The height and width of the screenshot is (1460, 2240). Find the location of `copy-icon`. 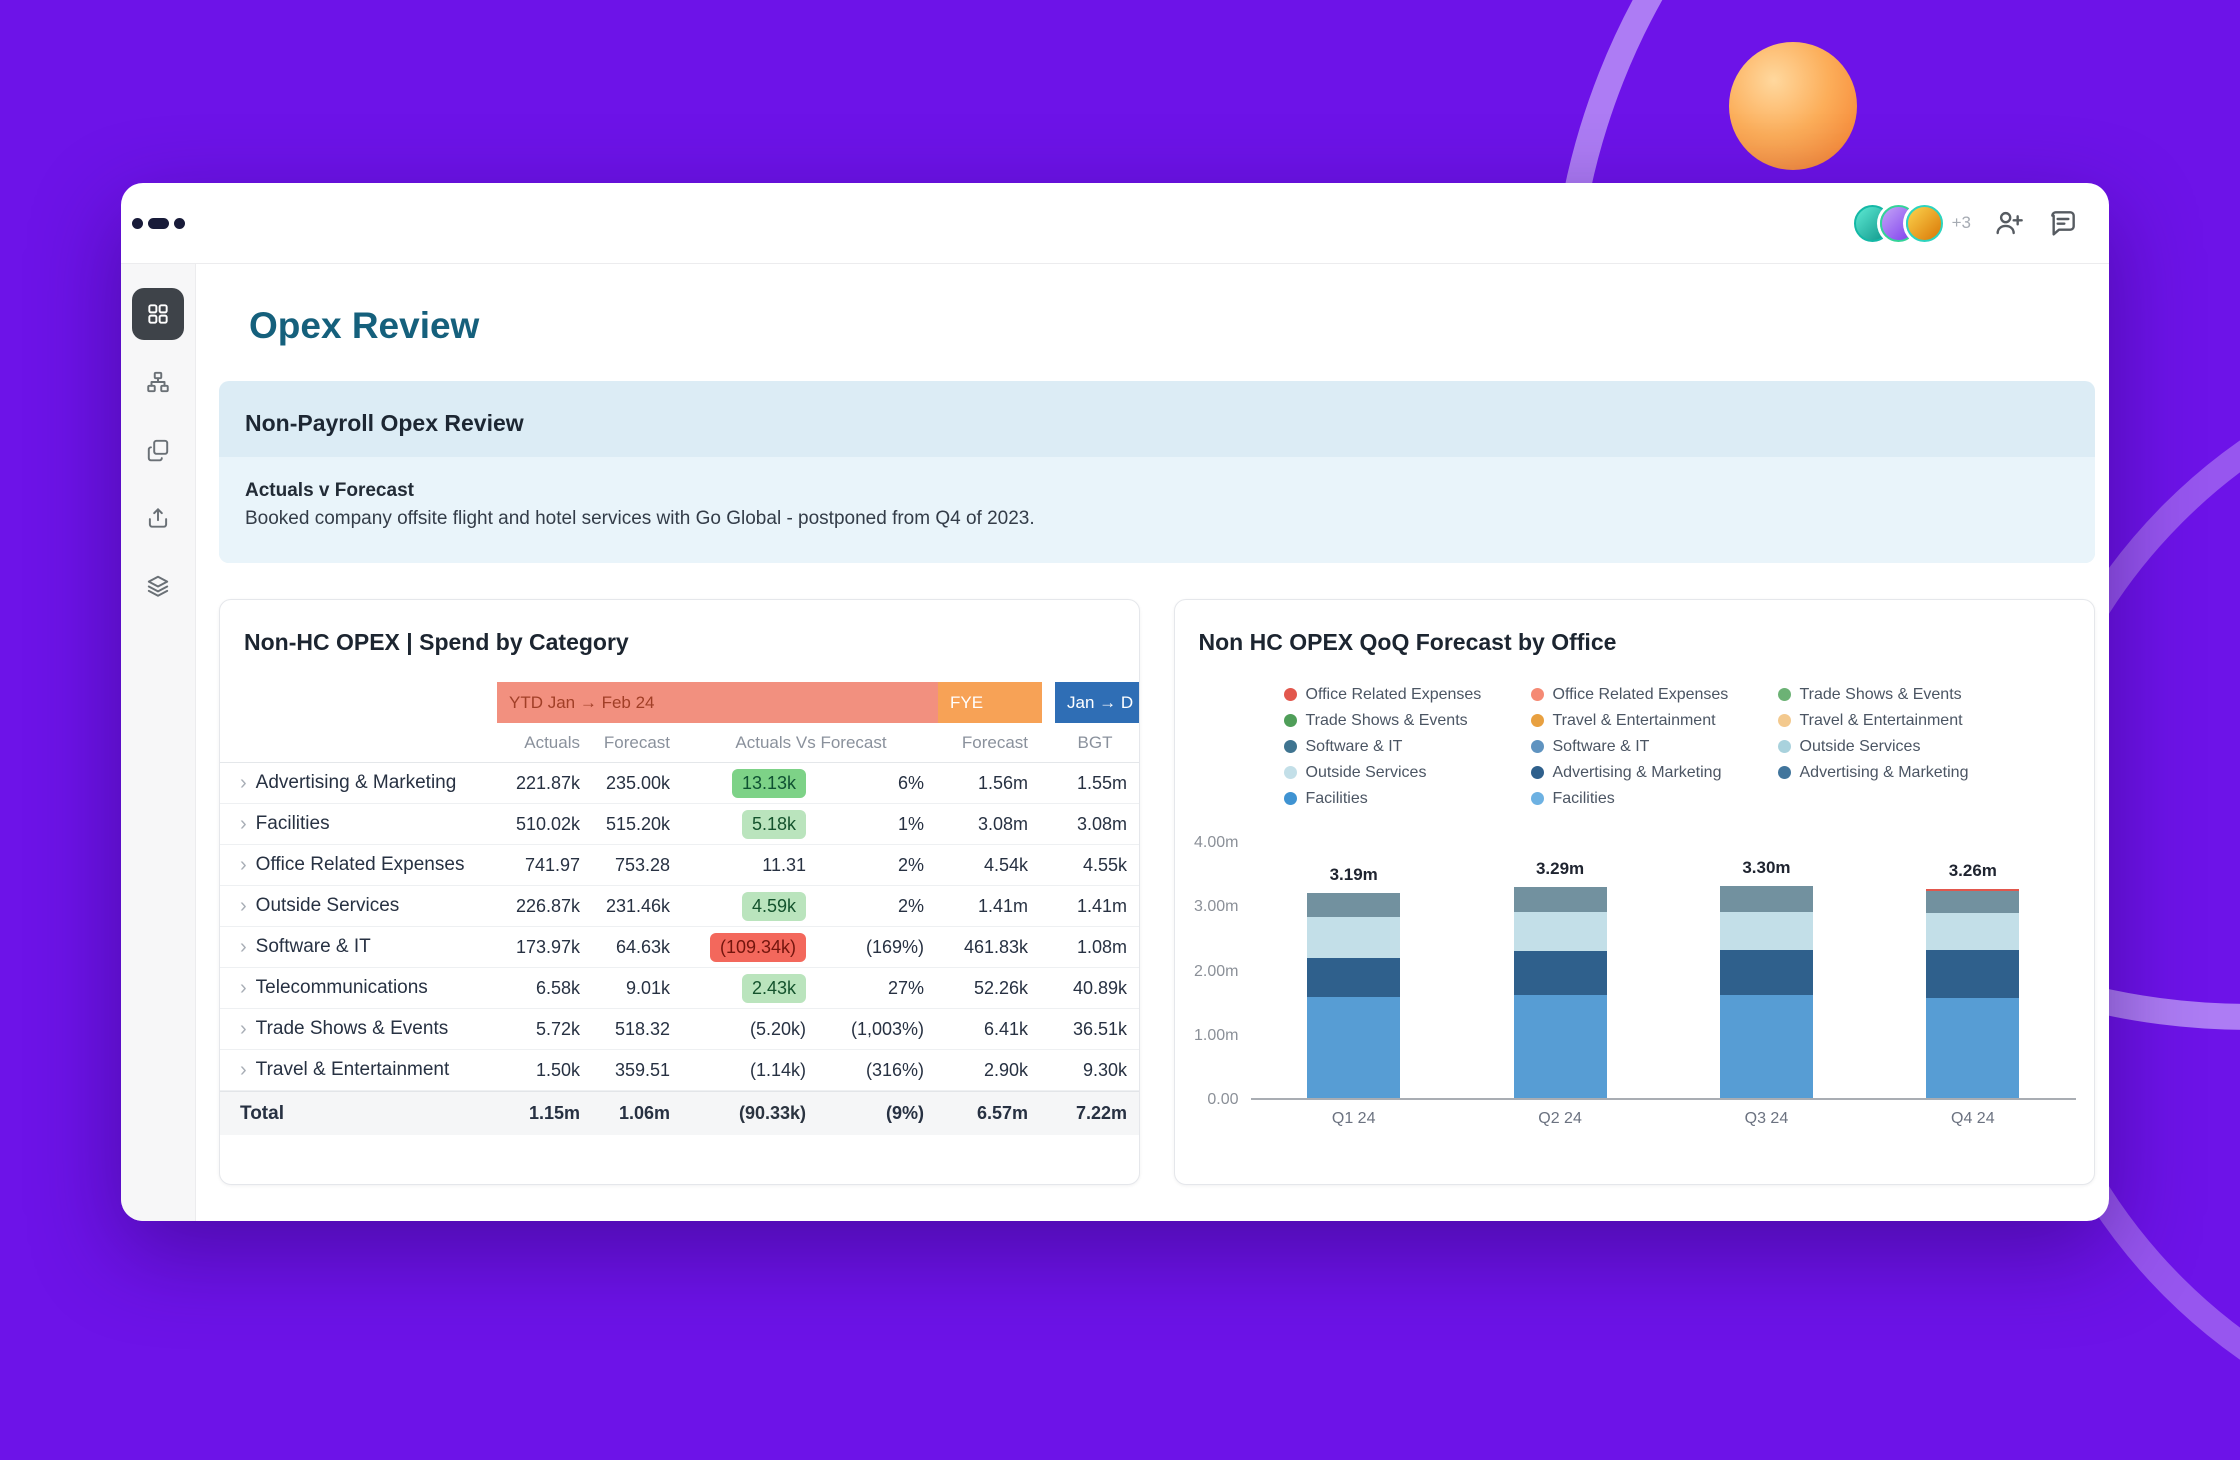

copy-icon is located at coordinates (158, 450).